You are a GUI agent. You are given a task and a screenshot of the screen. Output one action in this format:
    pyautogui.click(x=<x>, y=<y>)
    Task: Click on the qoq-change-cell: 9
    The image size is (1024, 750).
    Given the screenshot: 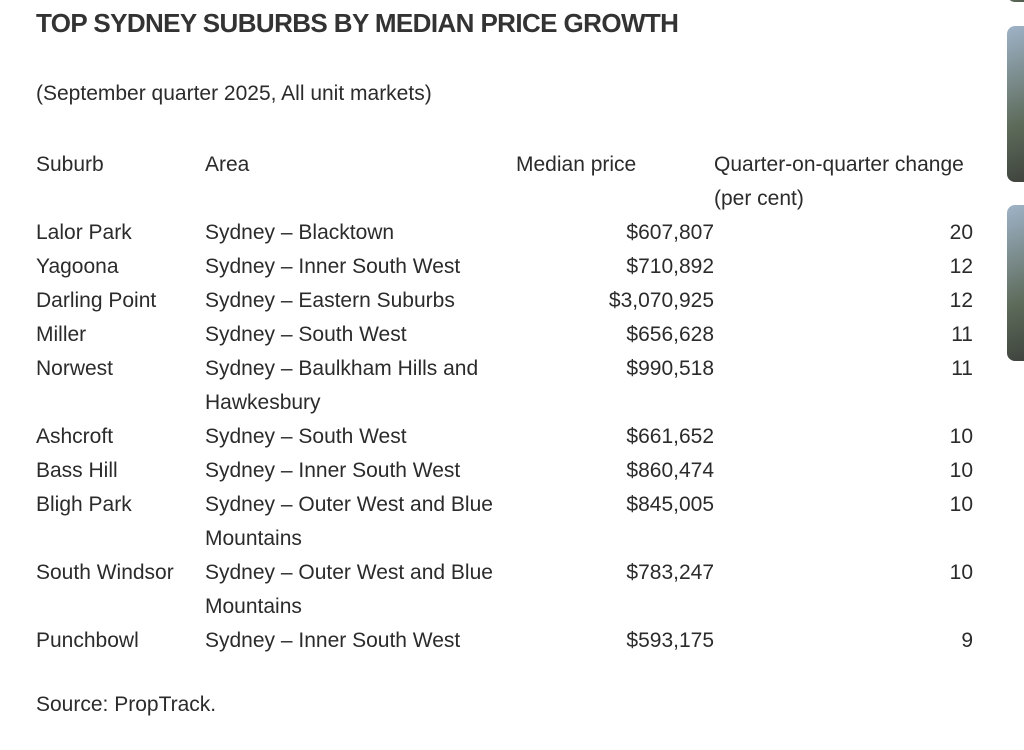 What is the action you would take?
    pyautogui.click(x=967, y=640)
    